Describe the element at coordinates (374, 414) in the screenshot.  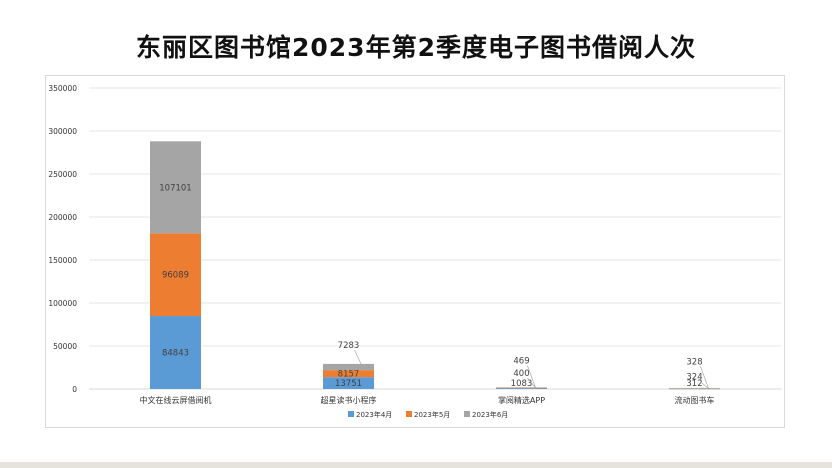
I see `legend-label: 2023年4月` at that location.